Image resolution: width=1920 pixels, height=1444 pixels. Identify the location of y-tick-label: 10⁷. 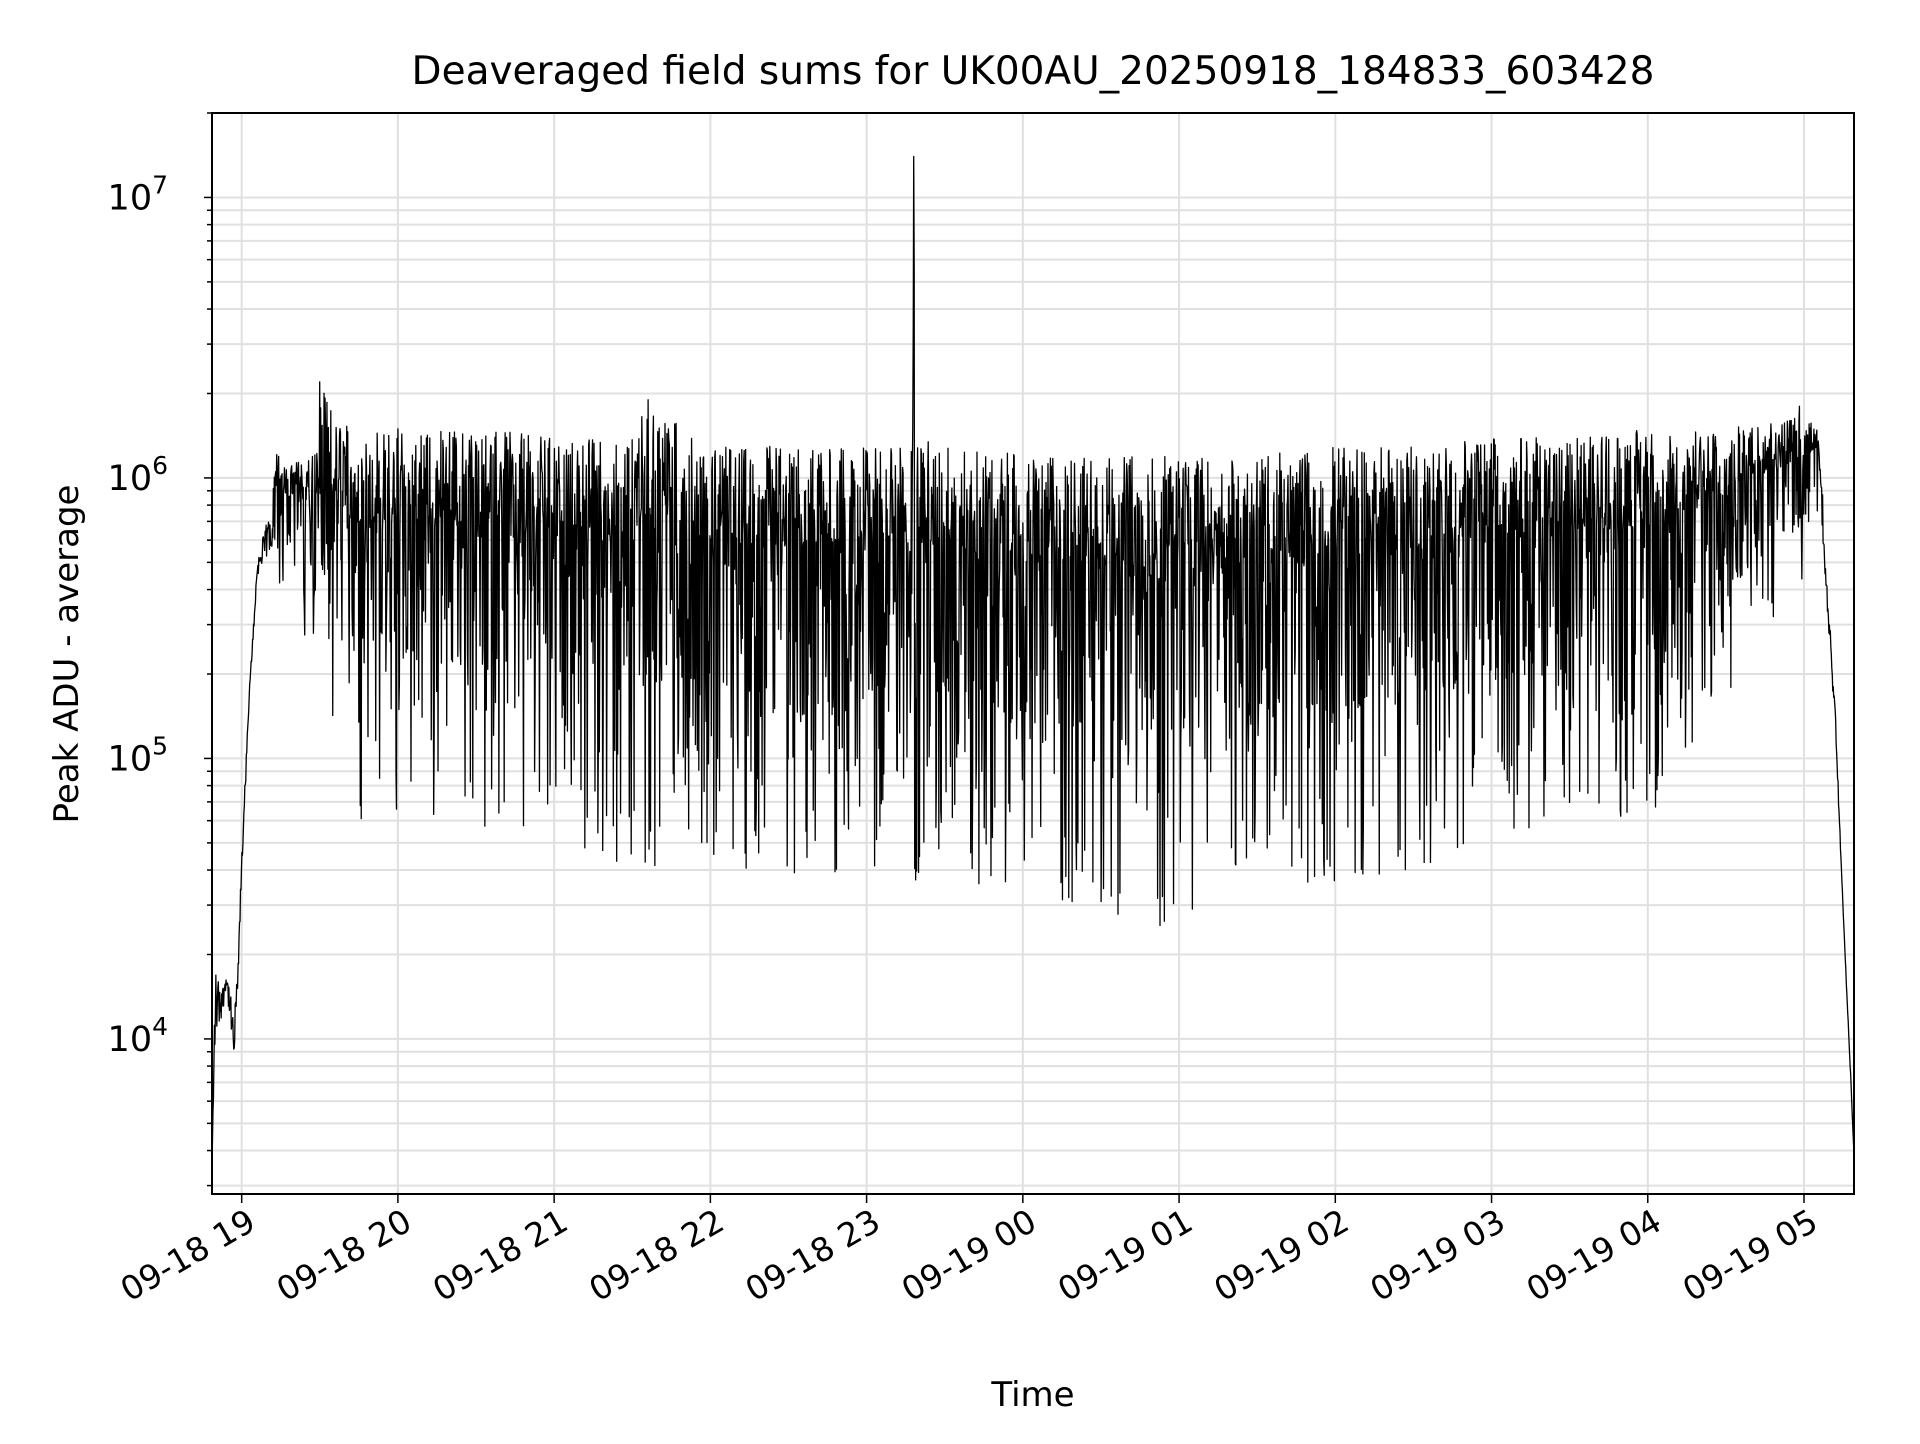
(138, 194).